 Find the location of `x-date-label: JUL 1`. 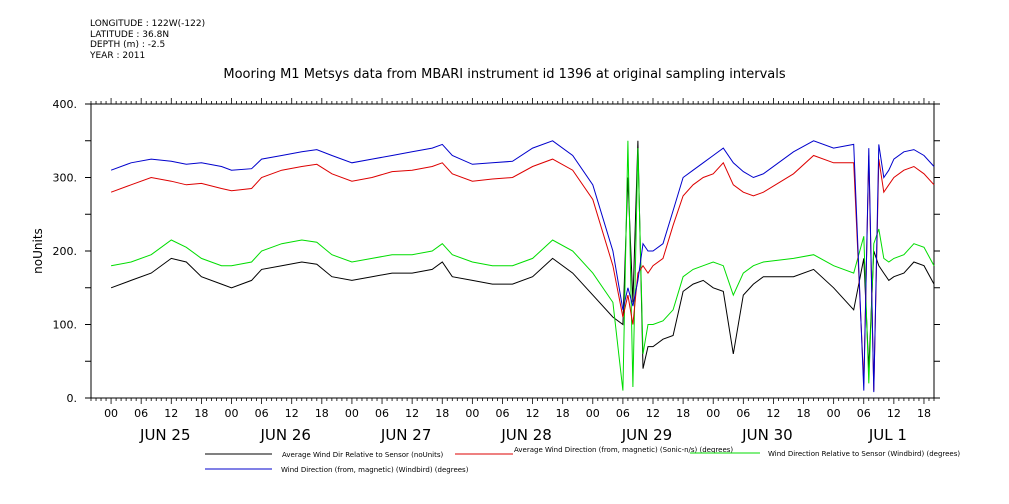

x-date-label: JUL 1 is located at coordinates (887, 435).